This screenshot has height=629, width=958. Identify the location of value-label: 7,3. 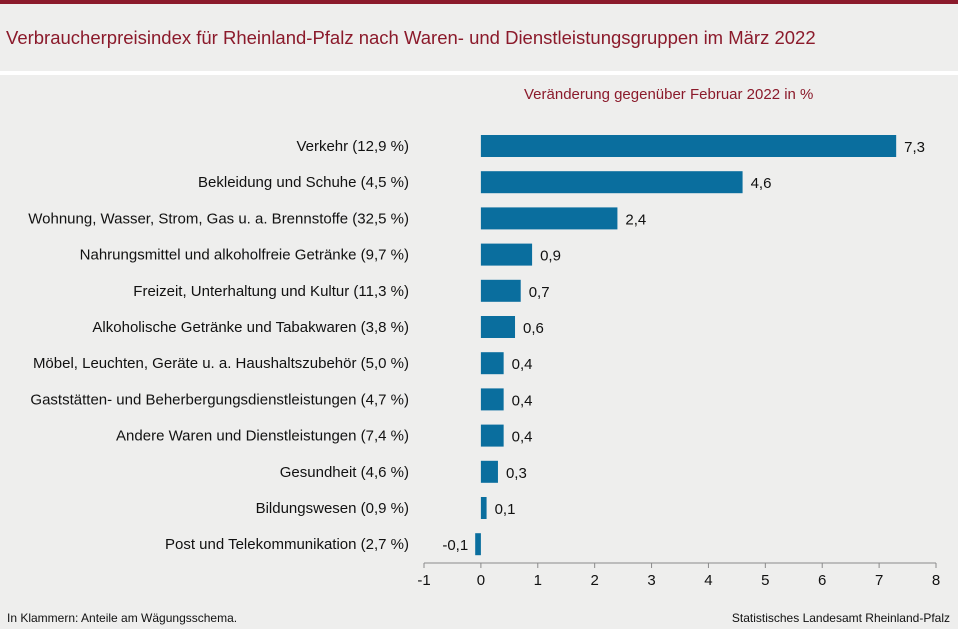
(914, 147).